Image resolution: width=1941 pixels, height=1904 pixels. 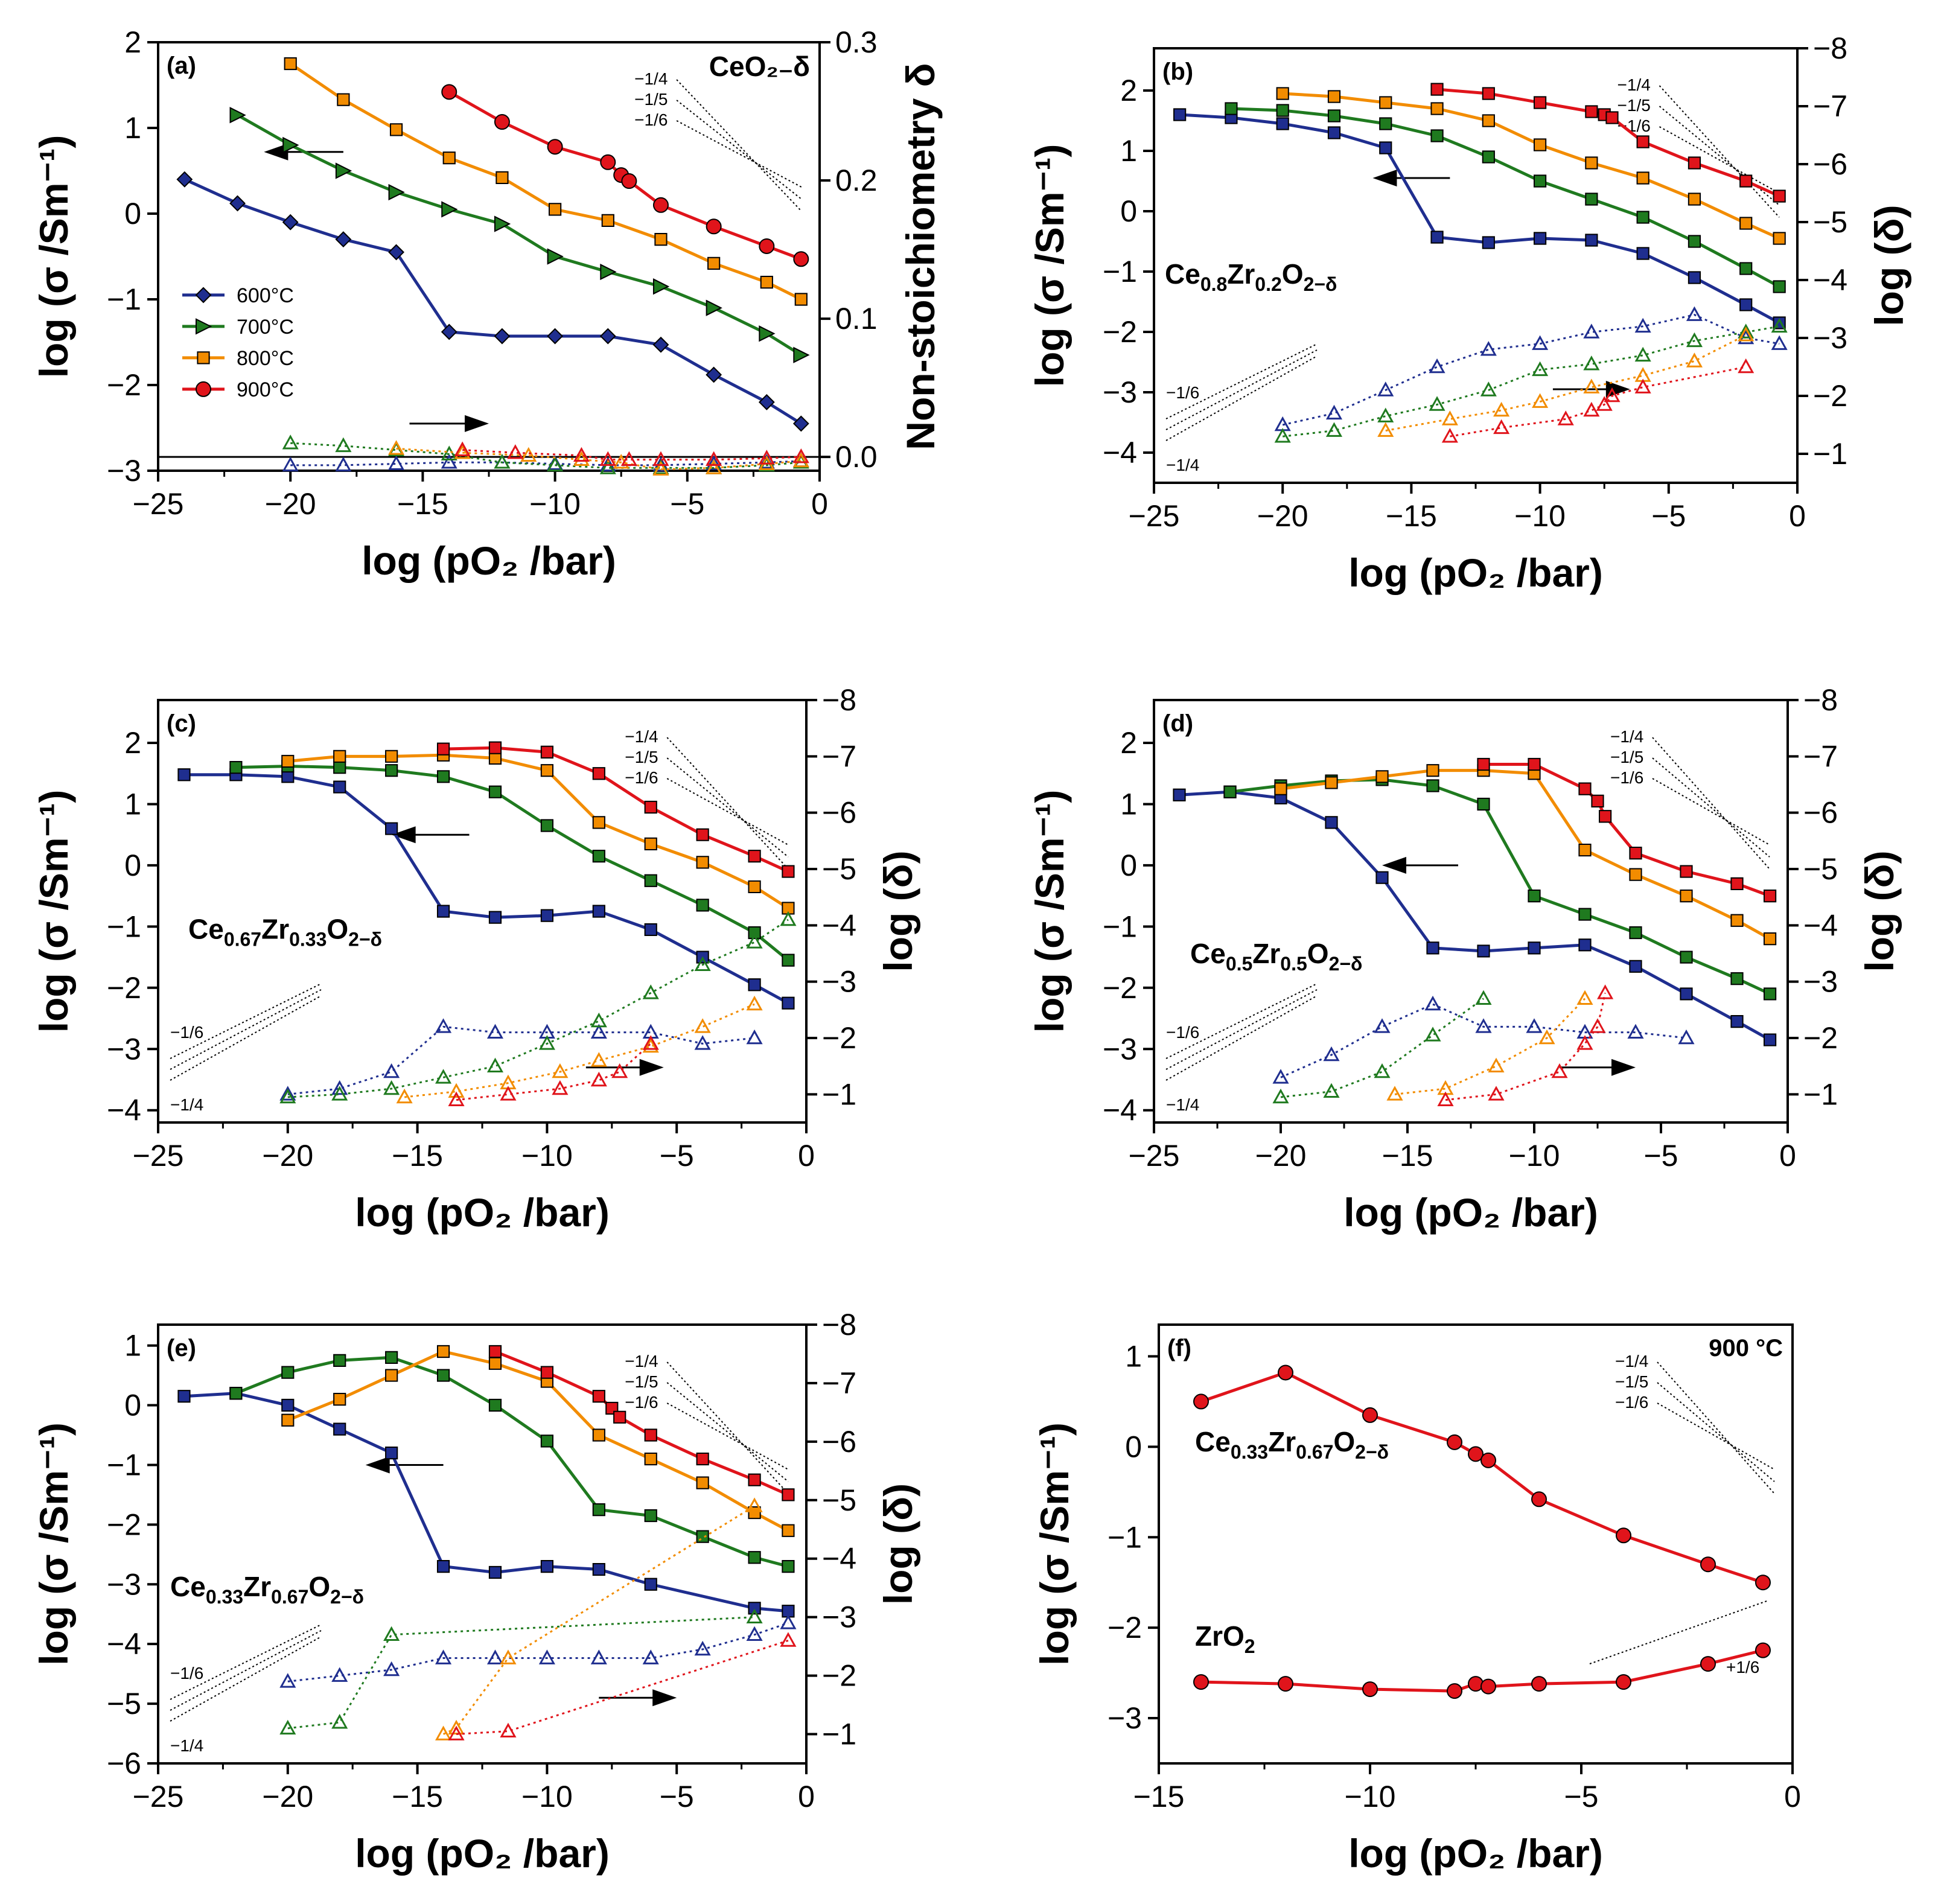 What do you see at coordinates (677, 1156) in the screenshot?
I see `x-tick-label: −5` at bounding box center [677, 1156].